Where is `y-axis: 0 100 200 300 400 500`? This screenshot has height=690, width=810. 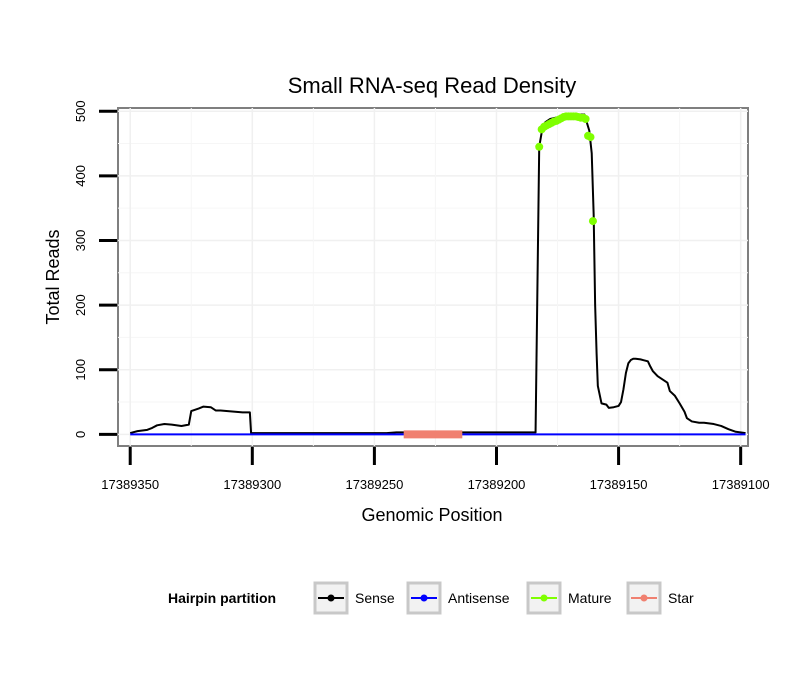
y-axis: 0 100 200 300 400 500 is located at coordinates (95, 269).